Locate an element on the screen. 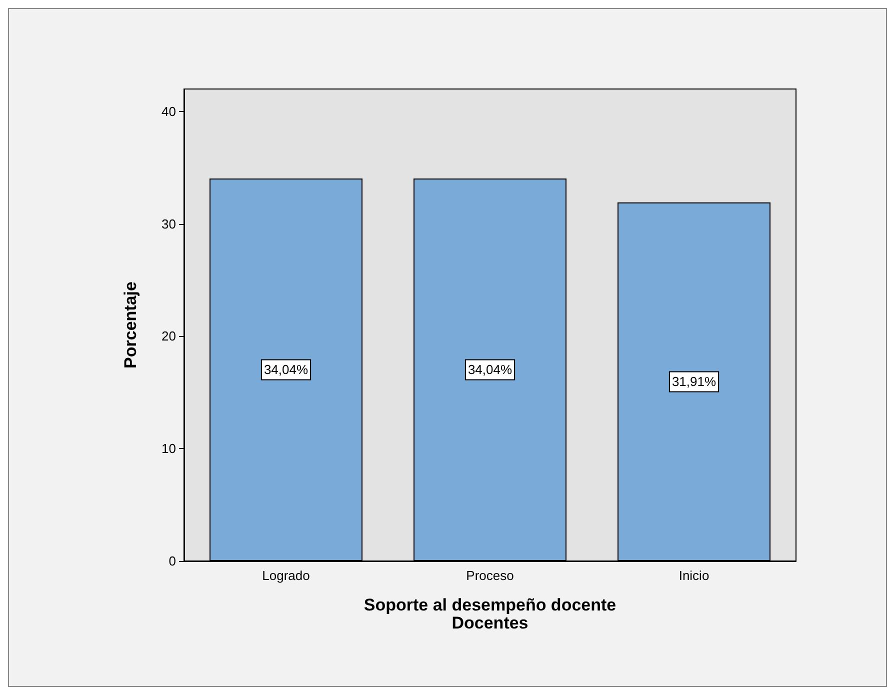 Image resolution: width=895 pixels, height=695 pixels. x-tick-label: Logrado is located at coordinates (286, 575).